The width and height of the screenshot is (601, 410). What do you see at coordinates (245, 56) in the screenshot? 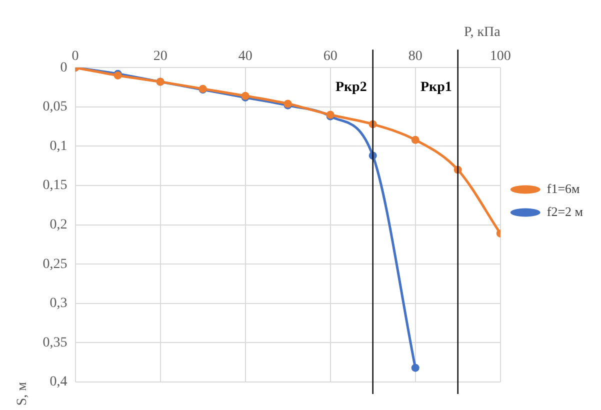
I see `x-tick-label: 40` at bounding box center [245, 56].